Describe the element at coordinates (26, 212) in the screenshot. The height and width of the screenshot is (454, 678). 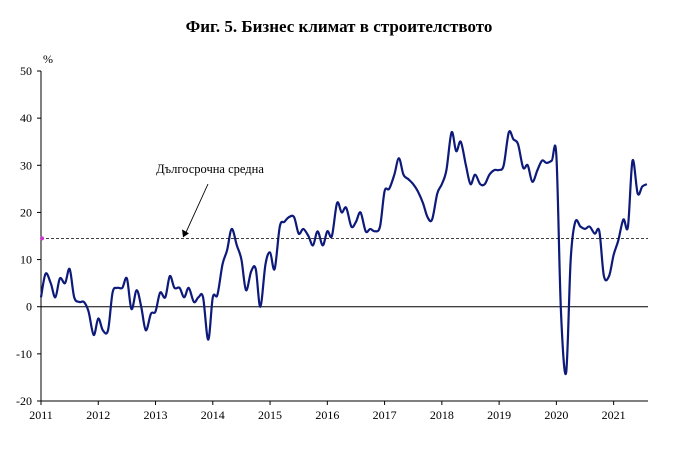
I see `y-tick-label: 20` at that location.